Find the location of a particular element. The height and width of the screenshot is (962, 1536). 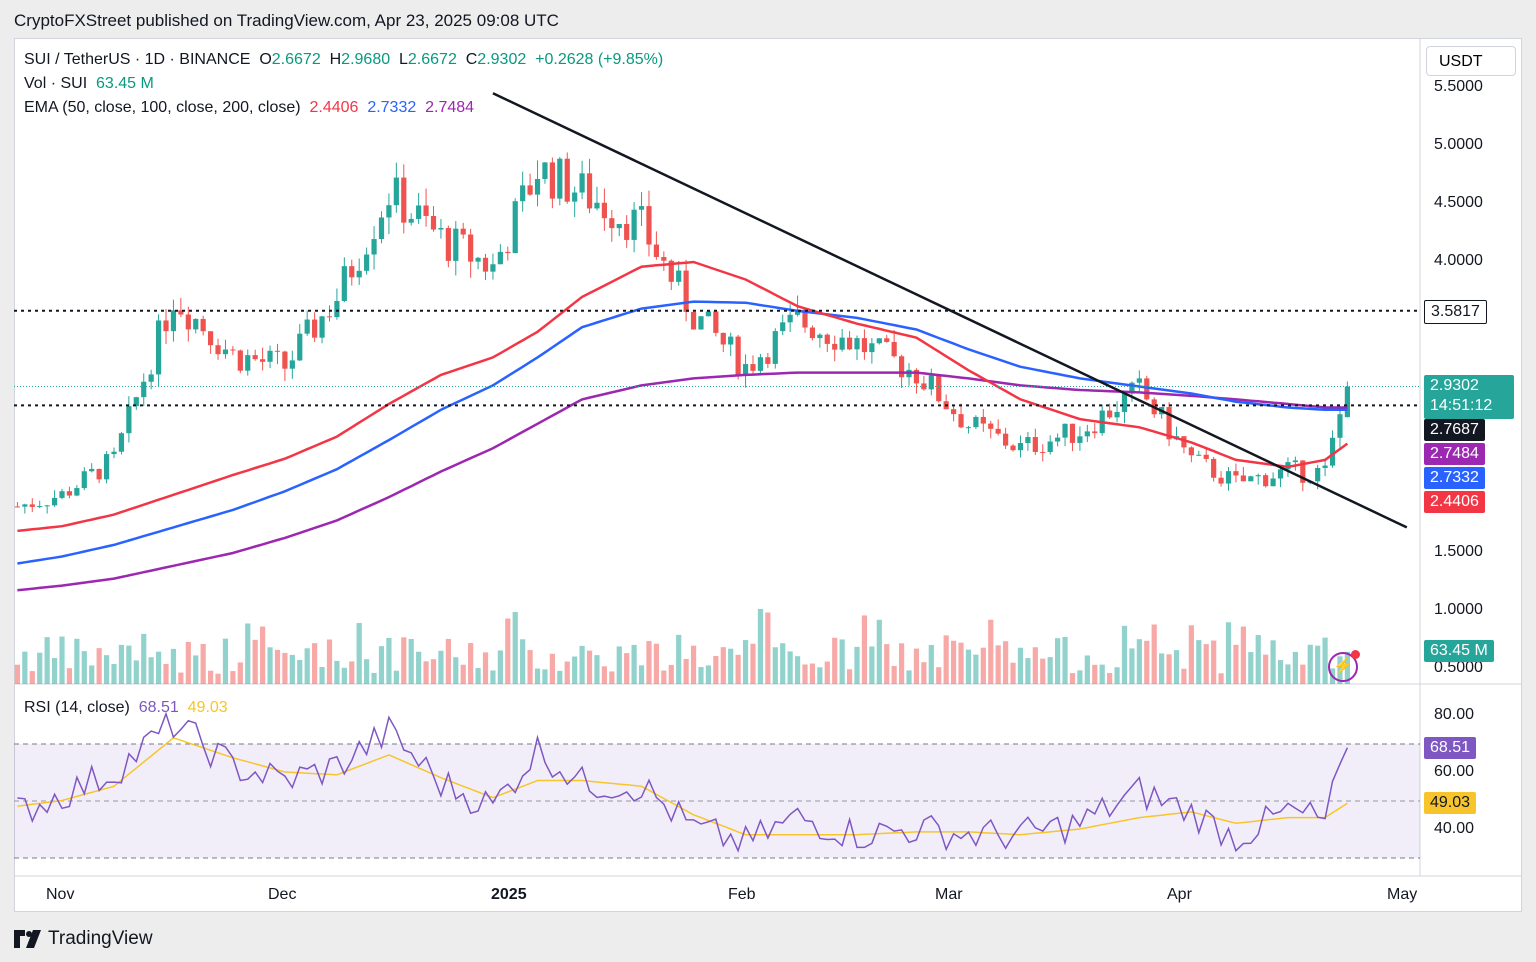

footer-brand: TradingView is located at coordinates (100, 938).